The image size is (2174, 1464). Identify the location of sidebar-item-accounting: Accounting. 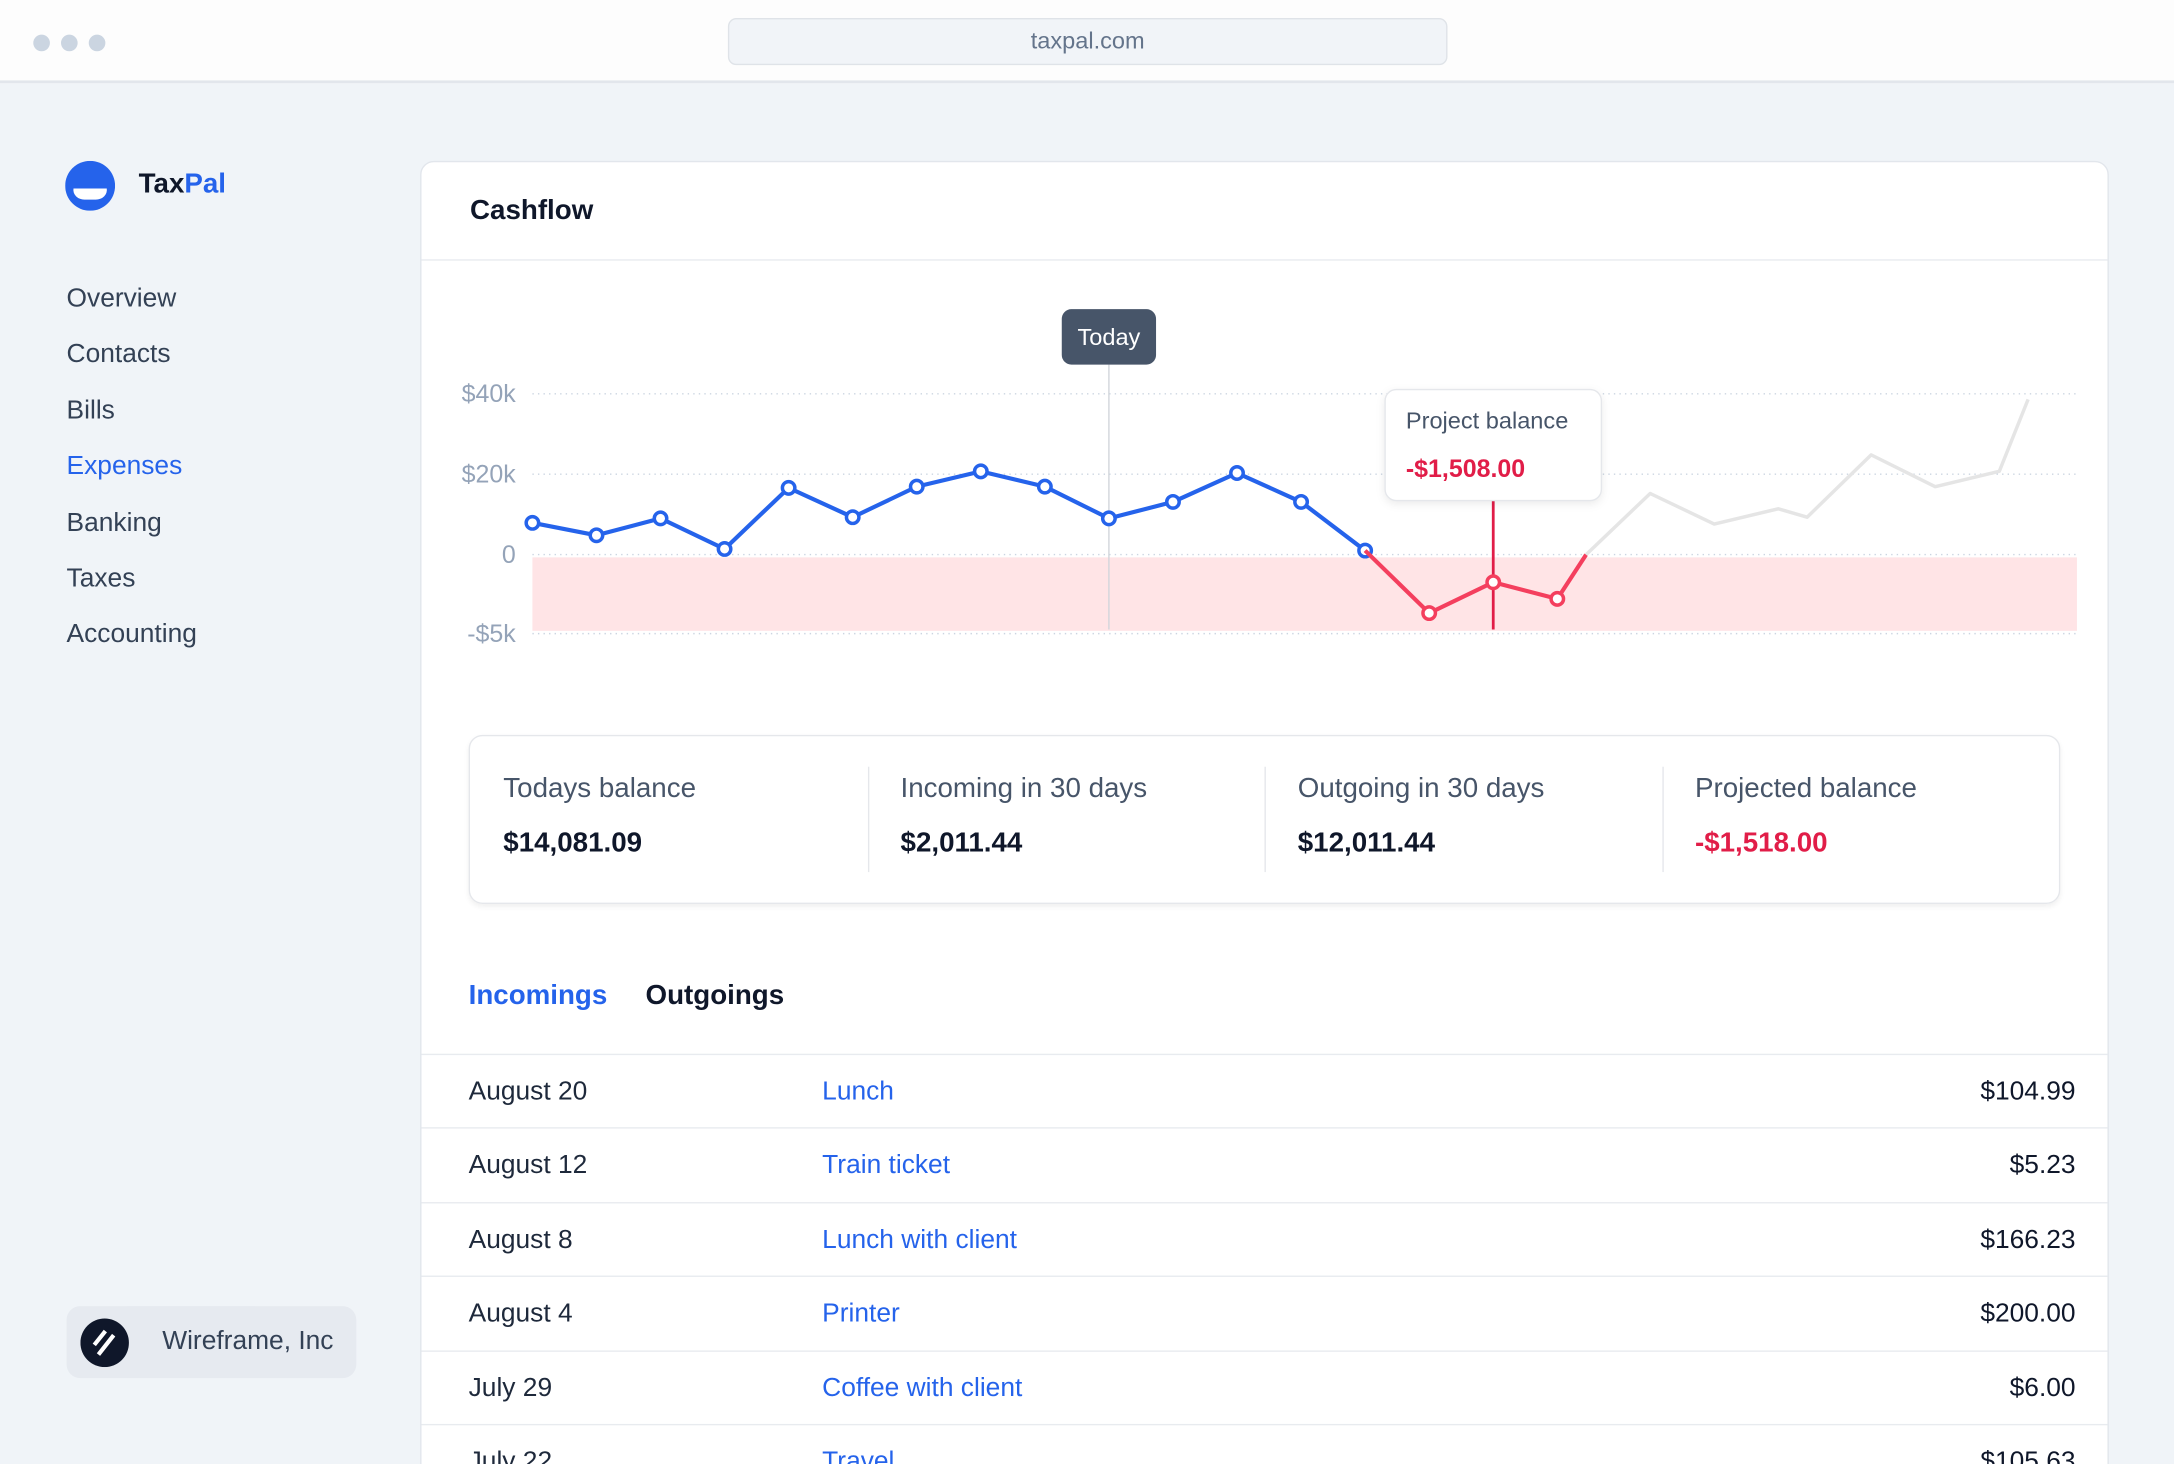
(131, 635).